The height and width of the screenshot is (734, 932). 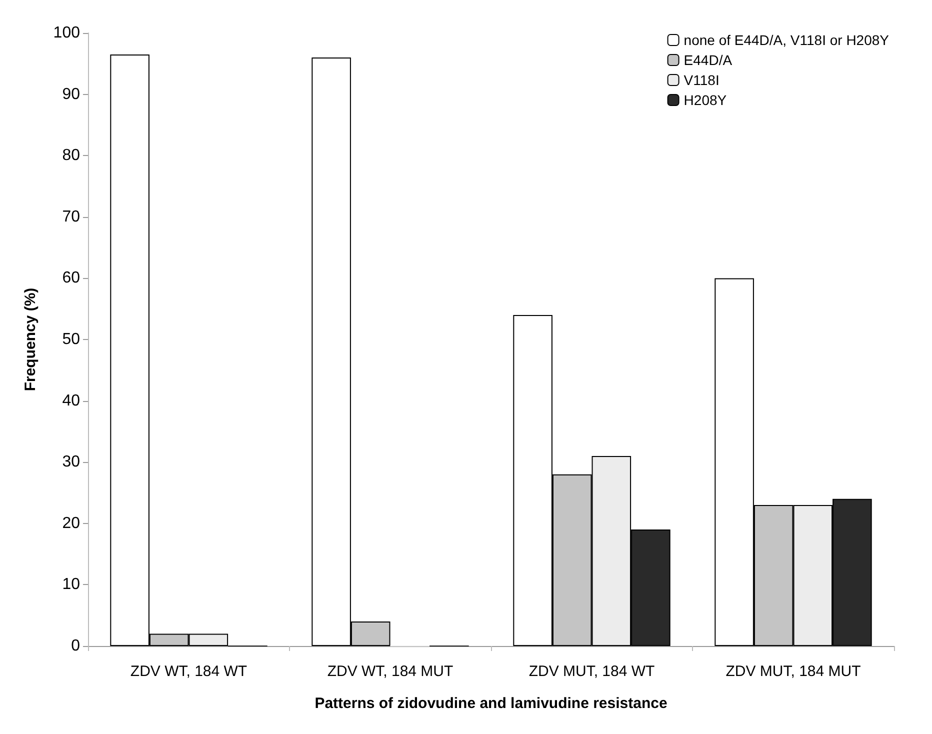 What do you see at coordinates (71, 401) in the screenshot?
I see `y-tick-label: 40` at bounding box center [71, 401].